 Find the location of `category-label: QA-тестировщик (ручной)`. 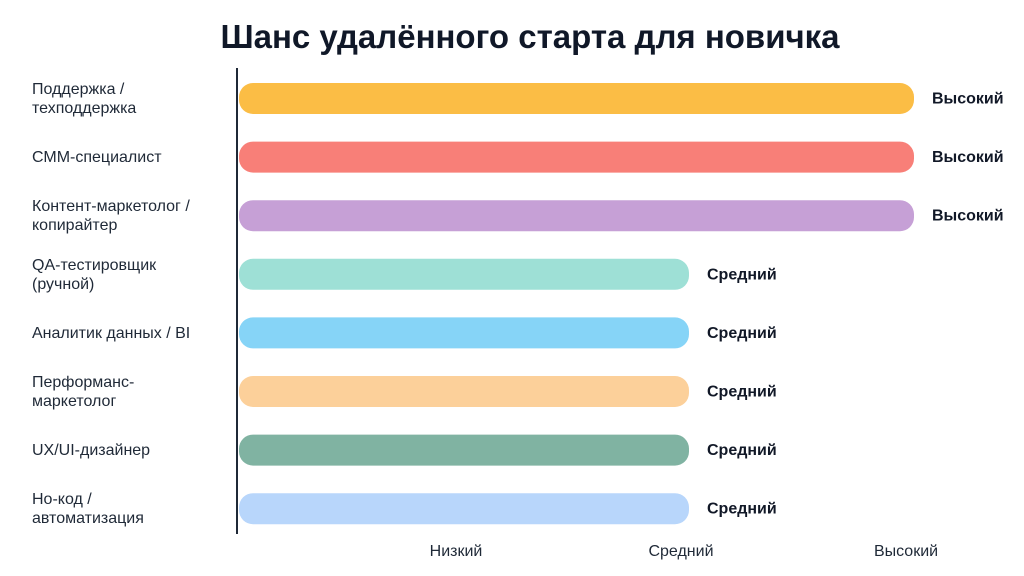

category-label: QA-тестировщик (ручной) is located at coordinates (94, 275).